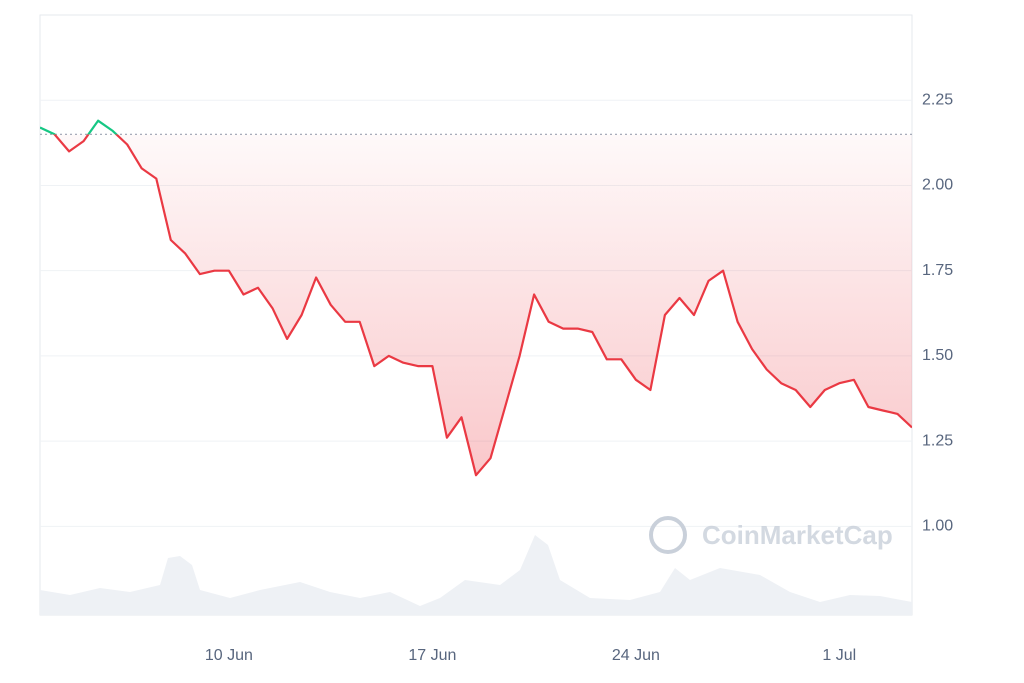  What do you see at coordinates (937, 526) in the screenshot?
I see `y-tick-label: 1.00` at bounding box center [937, 526].